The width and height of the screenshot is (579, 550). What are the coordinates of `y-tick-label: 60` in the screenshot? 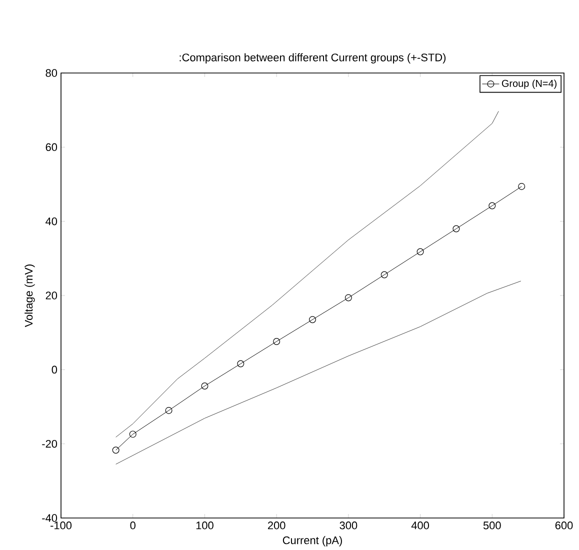 It's located at (52, 147).